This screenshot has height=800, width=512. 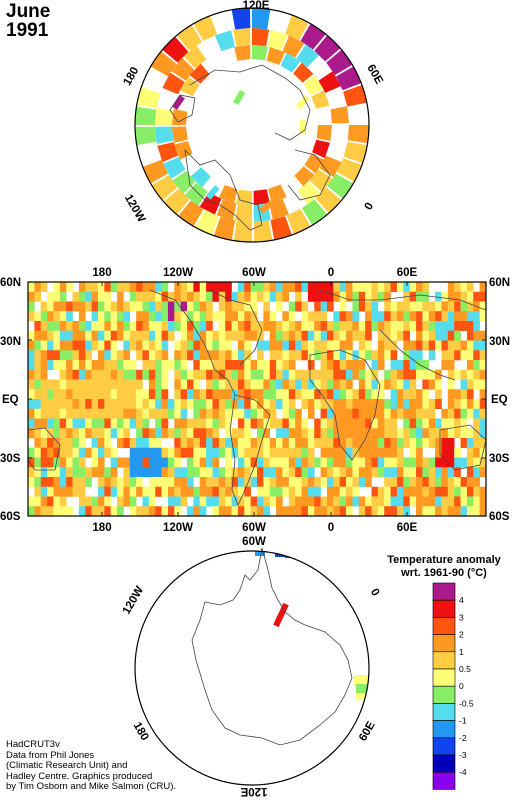 I want to click on legend-tick-label: -3, so click(x=463, y=755).